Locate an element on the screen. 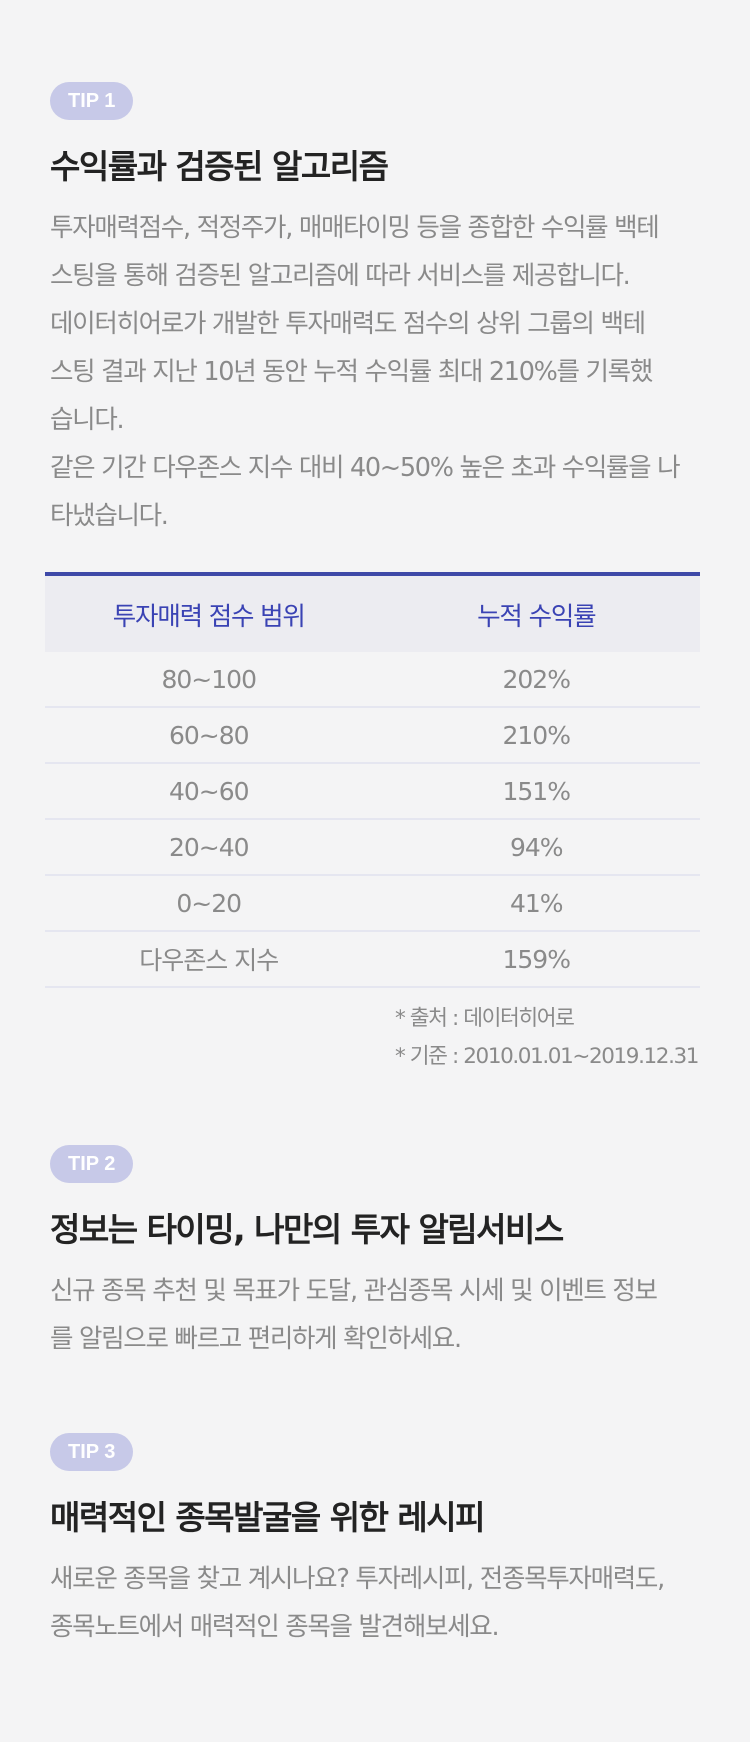  return-cell: 159% is located at coordinates (537, 959).